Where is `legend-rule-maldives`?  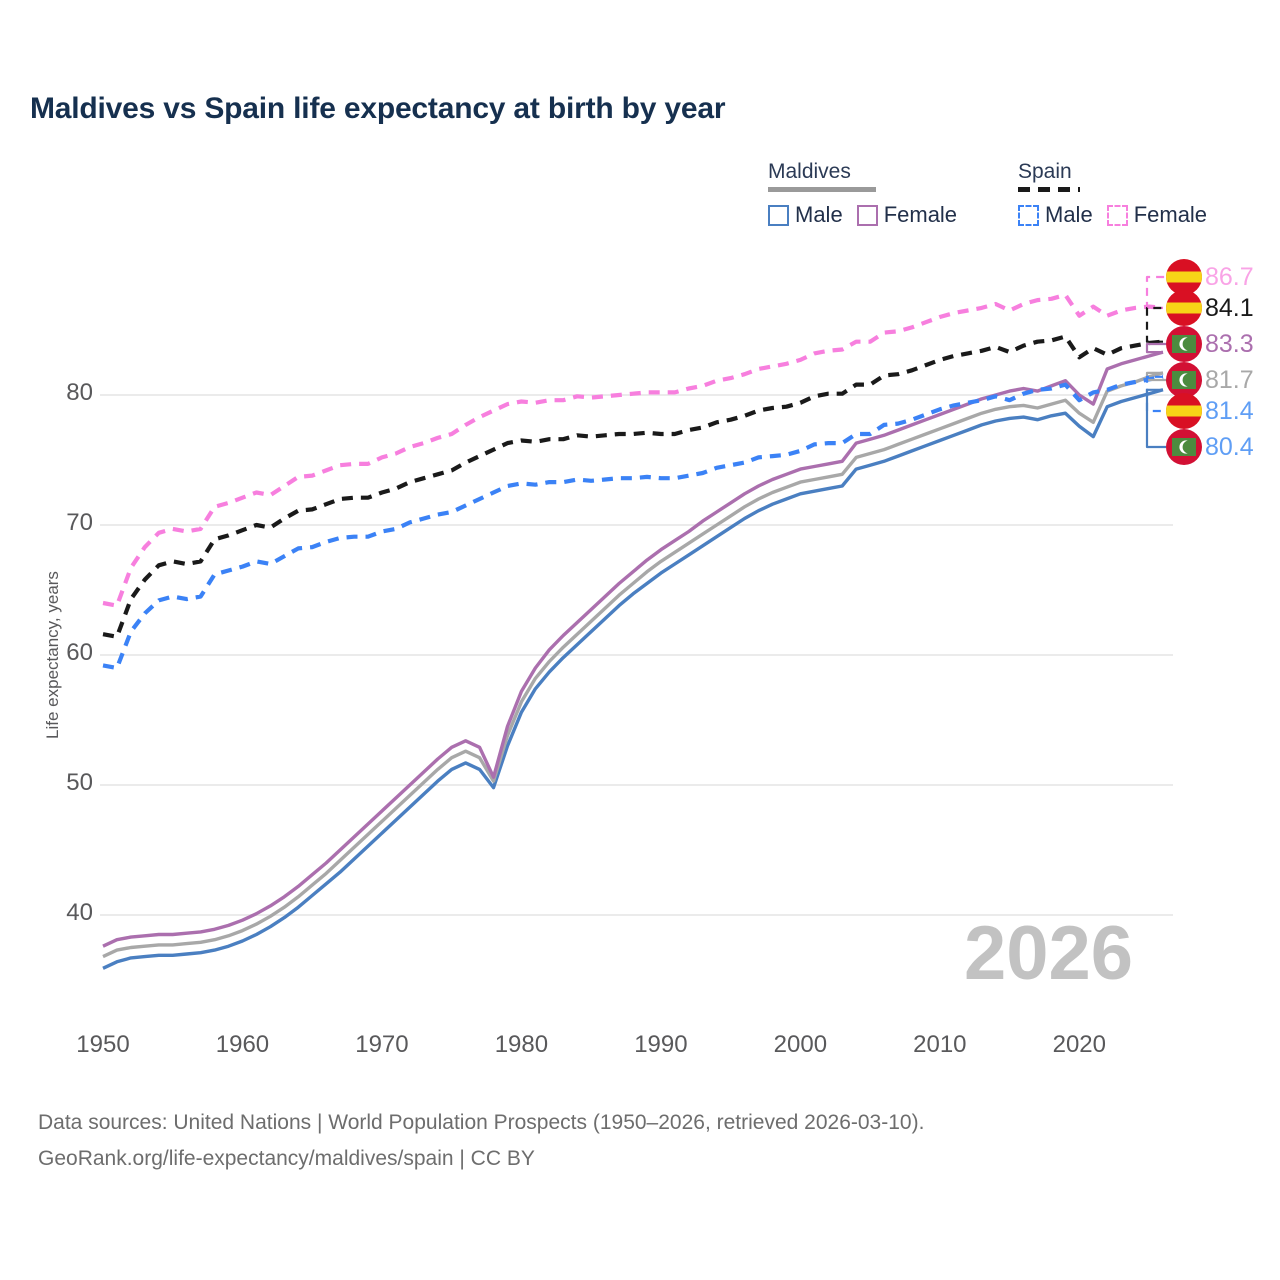
legend-rule-maldives is located at coordinates (822, 189).